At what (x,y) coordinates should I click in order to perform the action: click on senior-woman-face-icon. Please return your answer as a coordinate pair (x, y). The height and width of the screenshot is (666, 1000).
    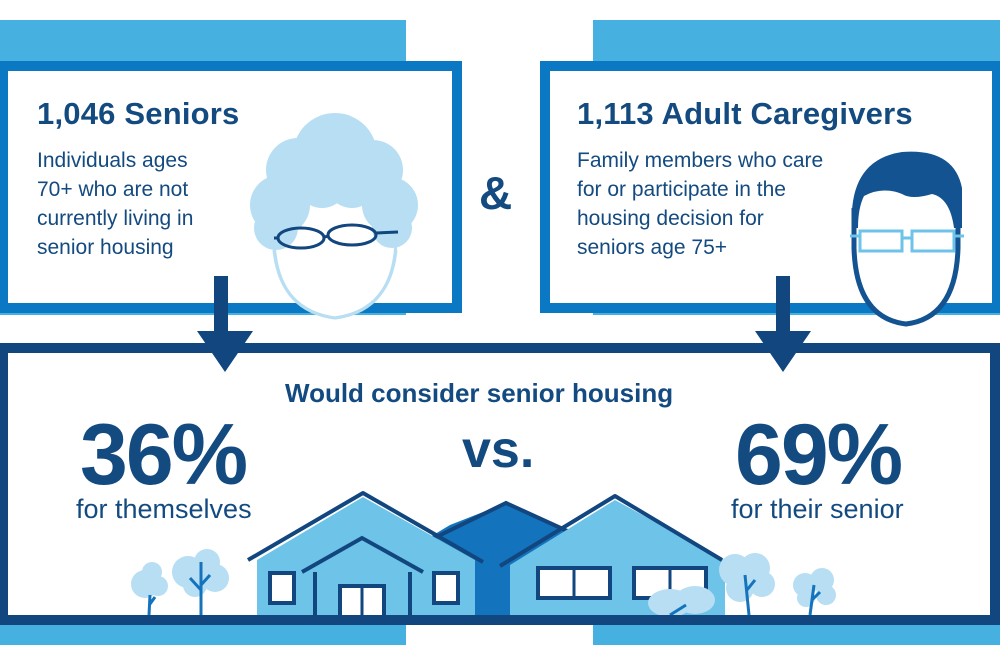
    Looking at the image, I should click on (335, 217).